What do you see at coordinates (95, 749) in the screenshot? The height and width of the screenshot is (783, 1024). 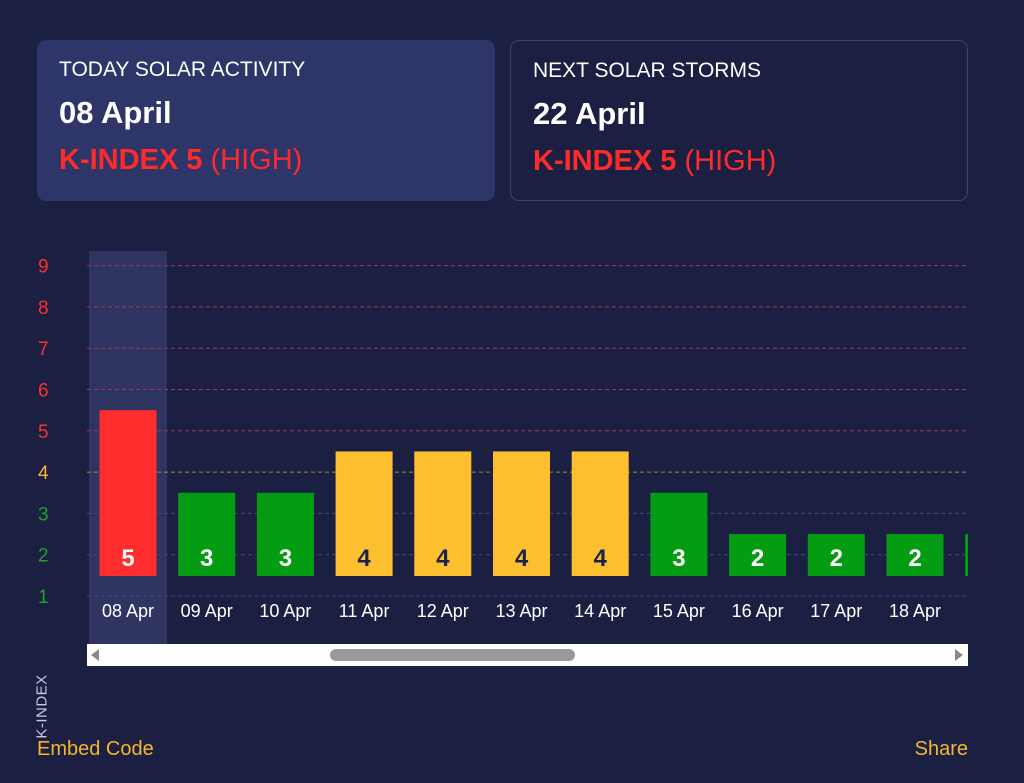 I see `embed-code-link: Embed Code` at bounding box center [95, 749].